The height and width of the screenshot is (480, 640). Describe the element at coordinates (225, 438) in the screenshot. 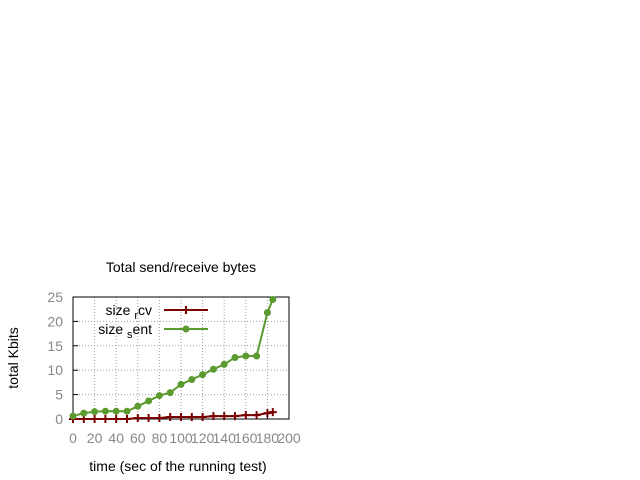

I see `x-tick-label: 140` at that location.